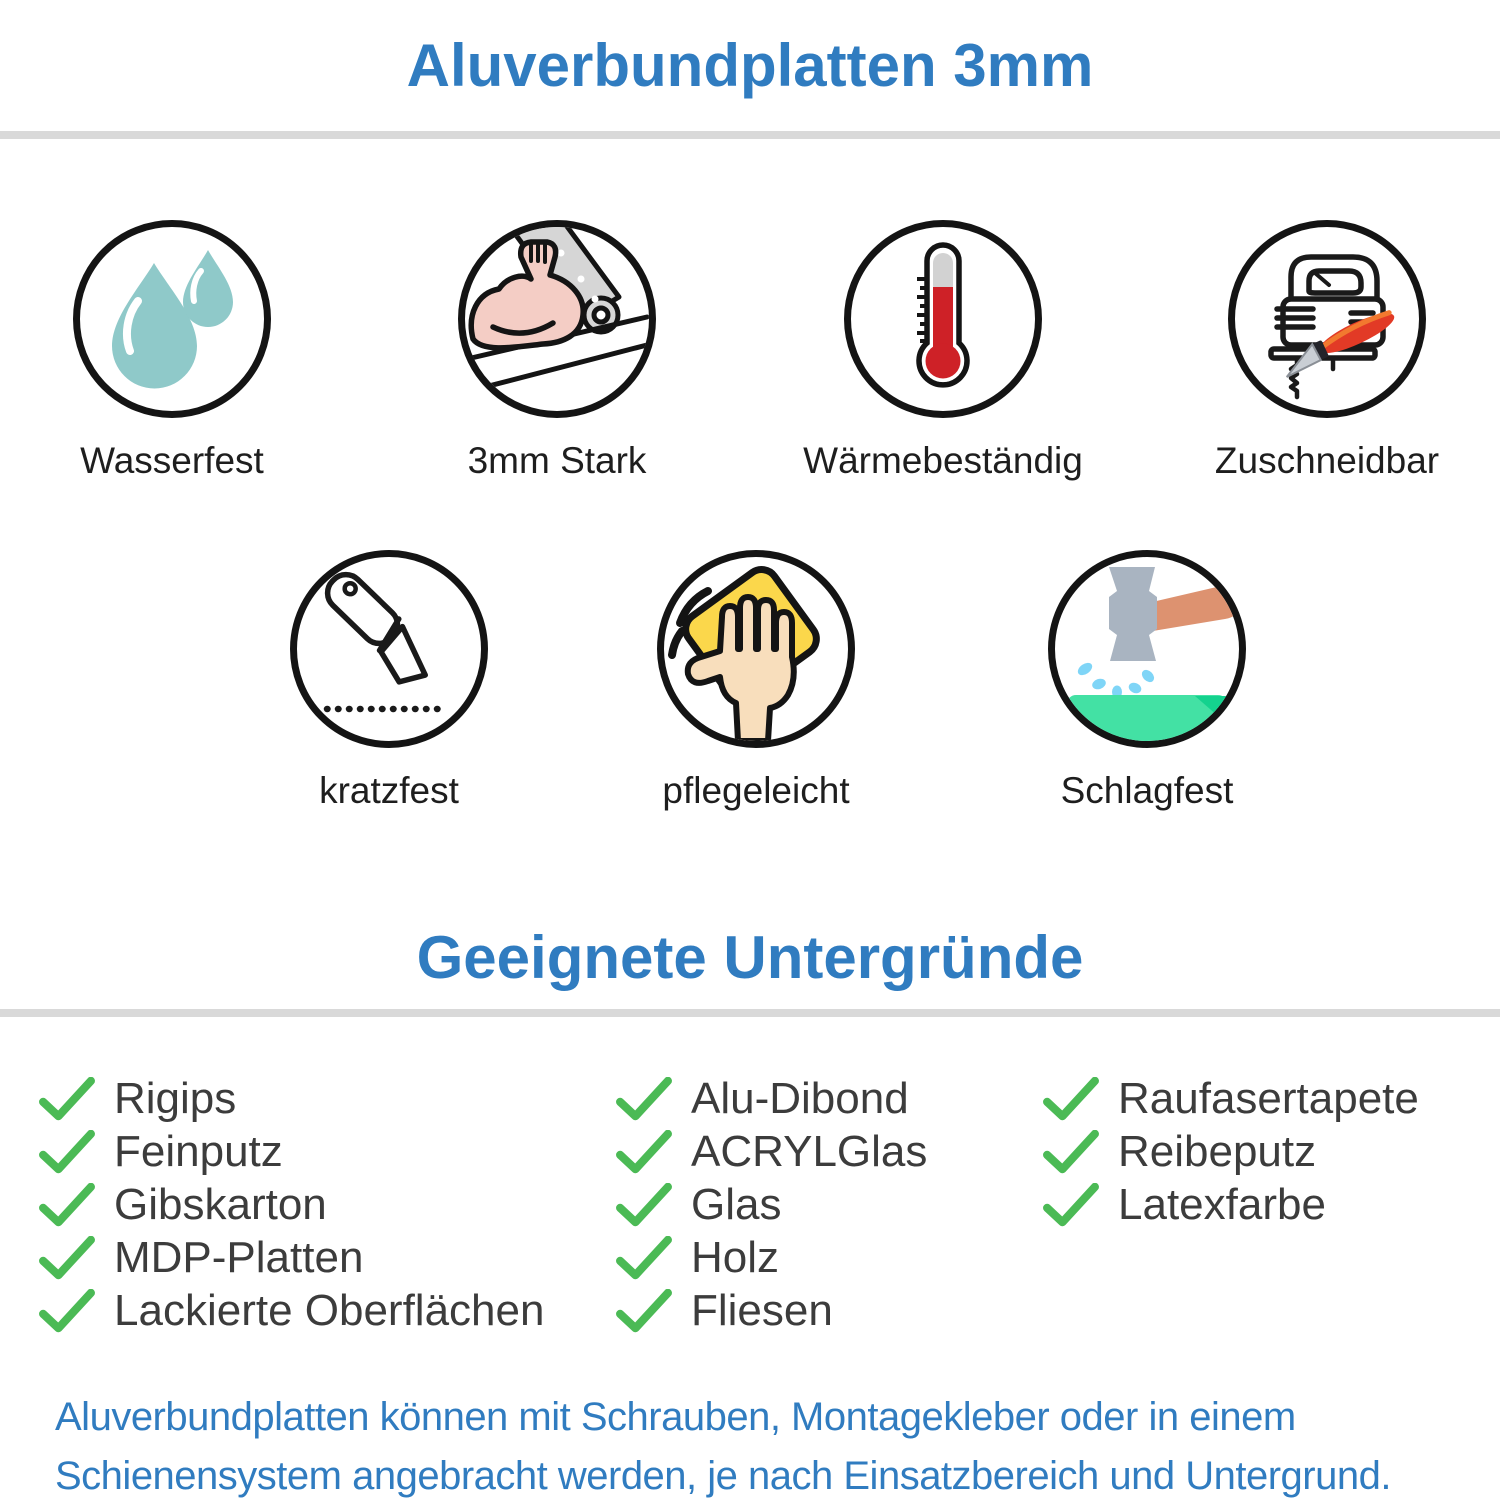 The width and height of the screenshot is (1500, 1500). I want to click on feature-label: 3mm Stark, so click(557, 460).